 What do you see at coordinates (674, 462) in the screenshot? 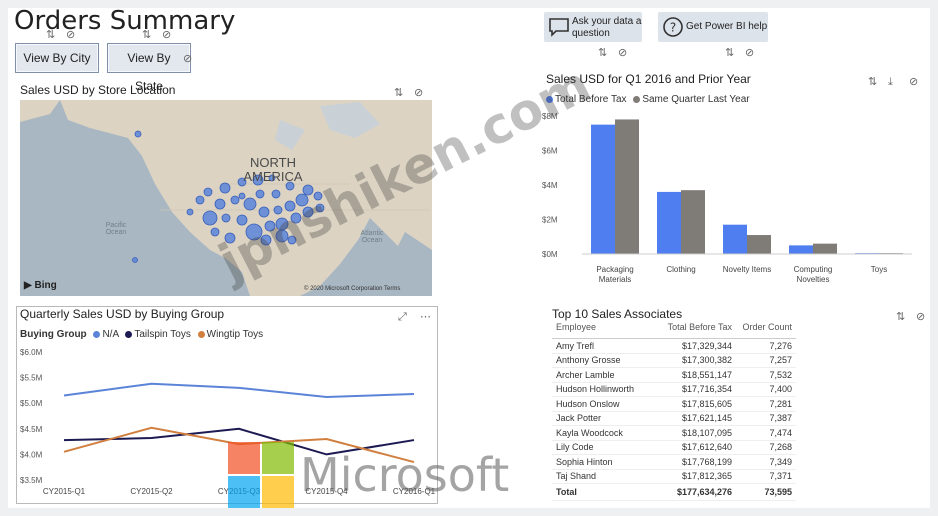
I see `table-row: Sophia Hinton $17,768,199 7,349` at bounding box center [674, 462].